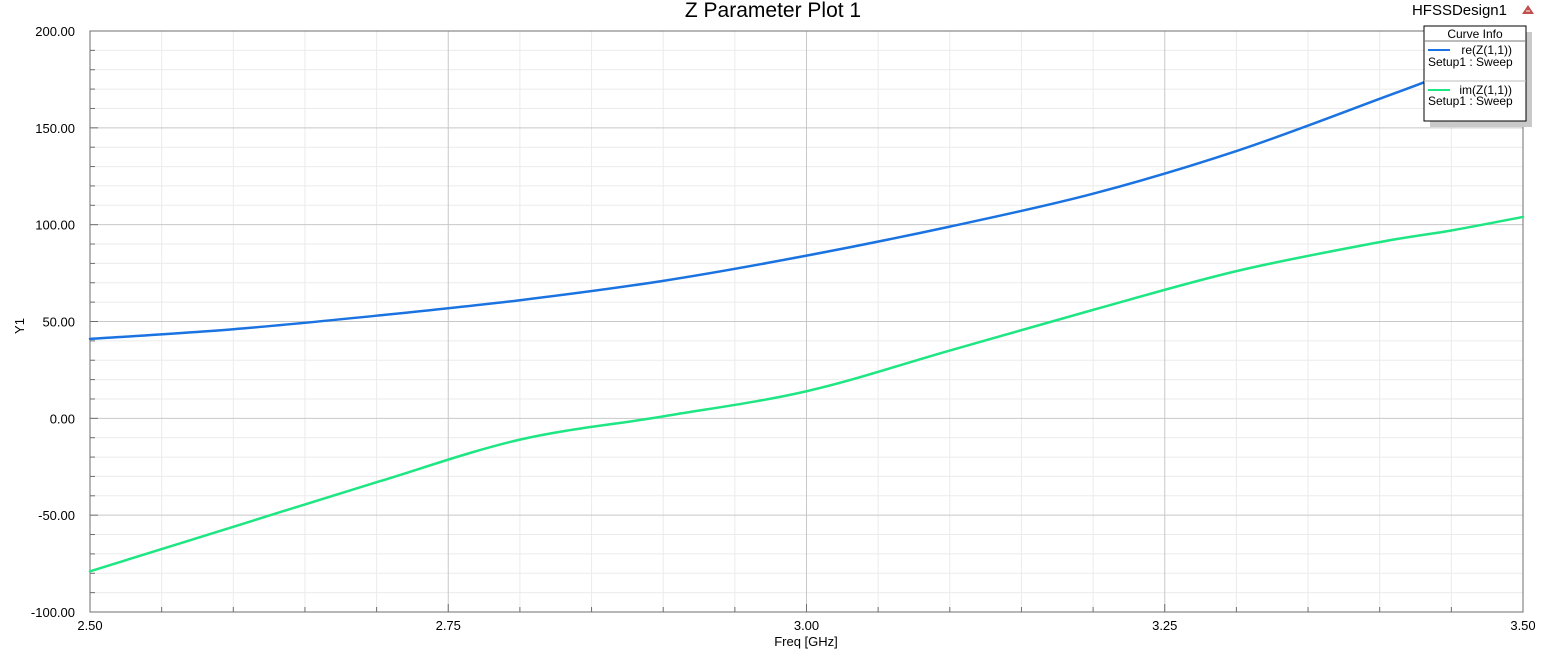 The height and width of the screenshot is (653, 1550). Describe the element at coordinates (58, 322) in the screenshot. I see `y-tick-label: 50.00` at that location.